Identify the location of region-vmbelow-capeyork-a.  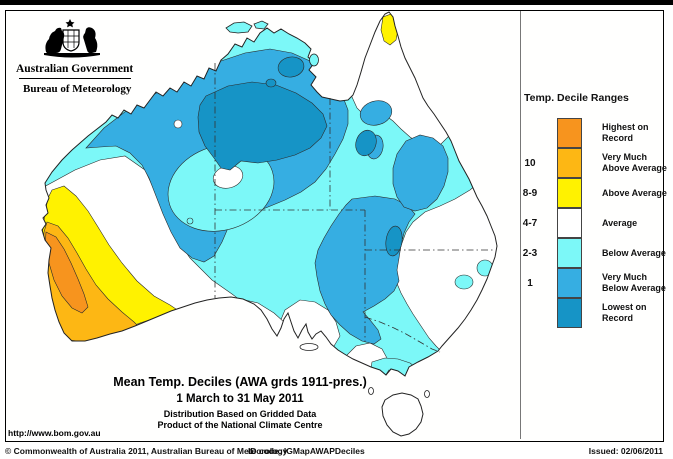
(376, 113).